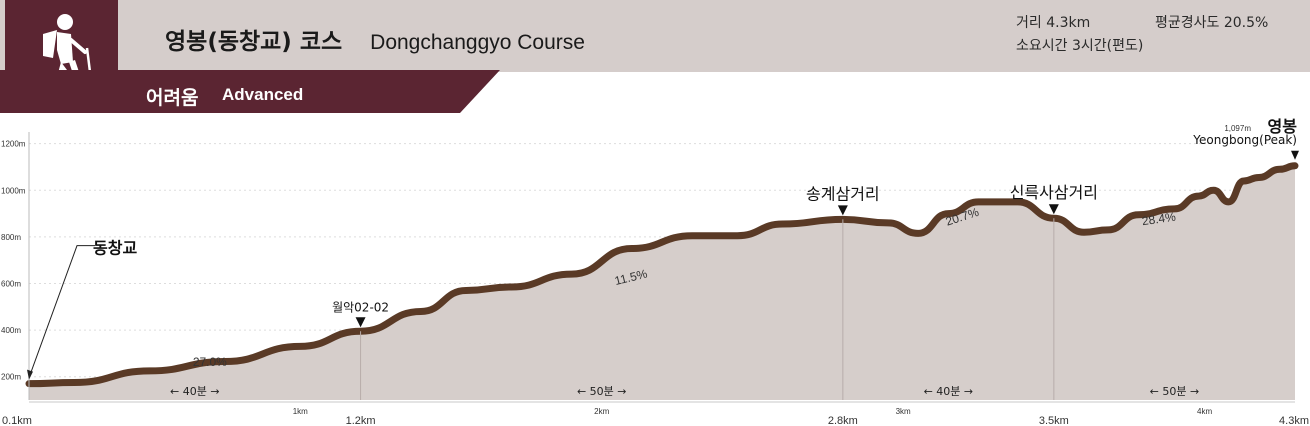 The width and height of the screenshot is (1310, 426). I want to click on title-korean: 영봉(동창교) 코스, so click(254, 42).